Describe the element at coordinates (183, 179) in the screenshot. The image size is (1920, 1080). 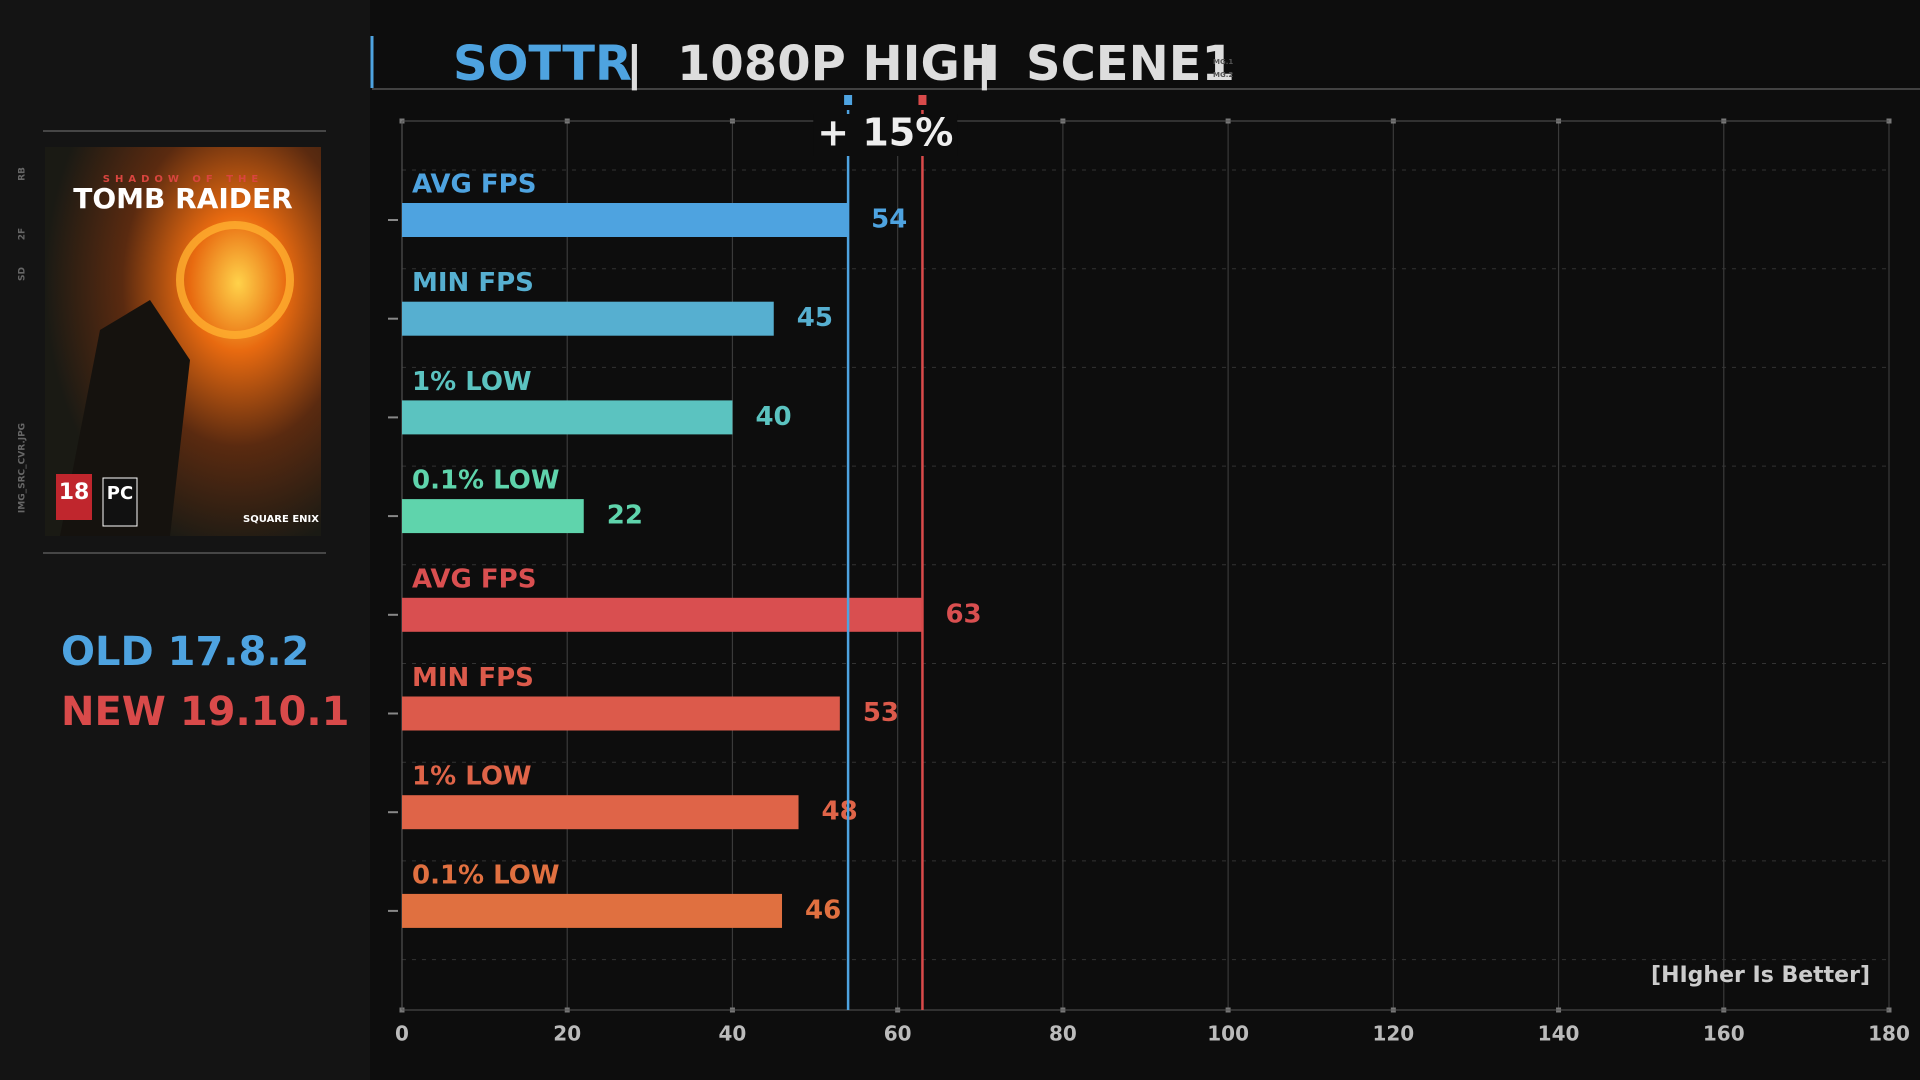
I see `cover-text: SHADOW OF THE` at that location.